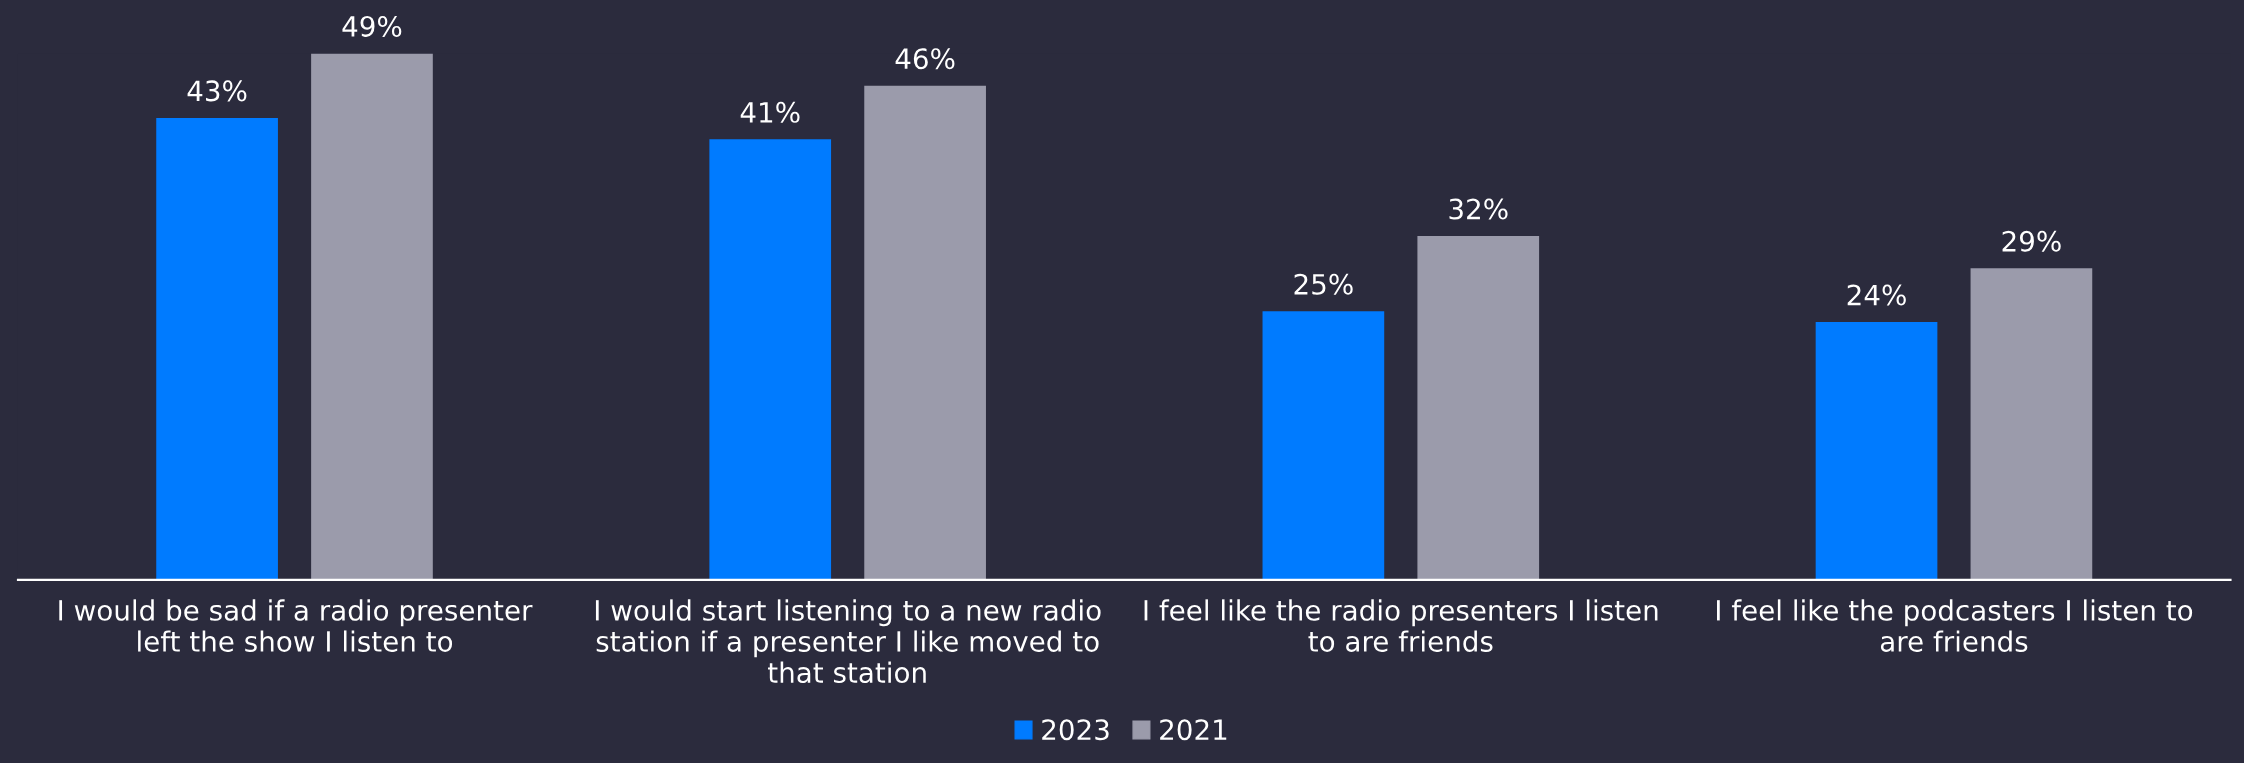  I want to click on legend-label: 2023, so click(1075, 730).